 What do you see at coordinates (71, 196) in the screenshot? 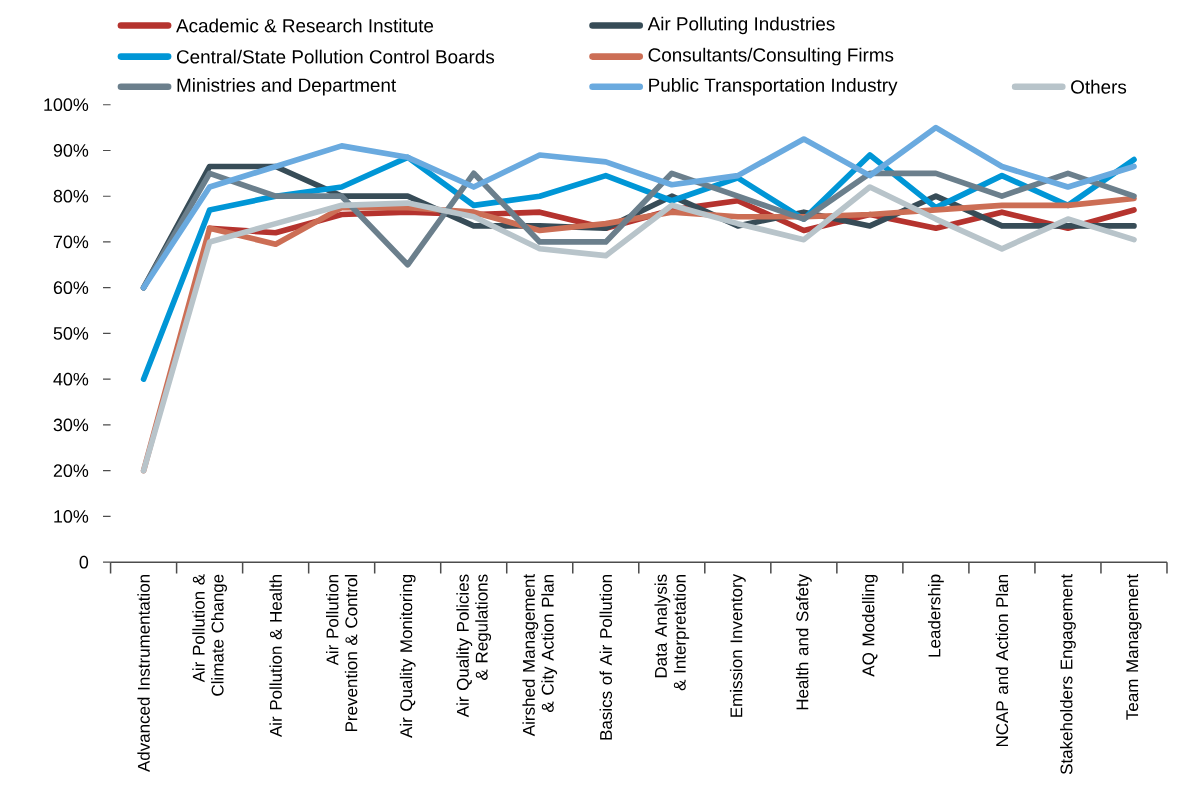
I see `y-tick-label: 80%` at bounding box center [71, 196].